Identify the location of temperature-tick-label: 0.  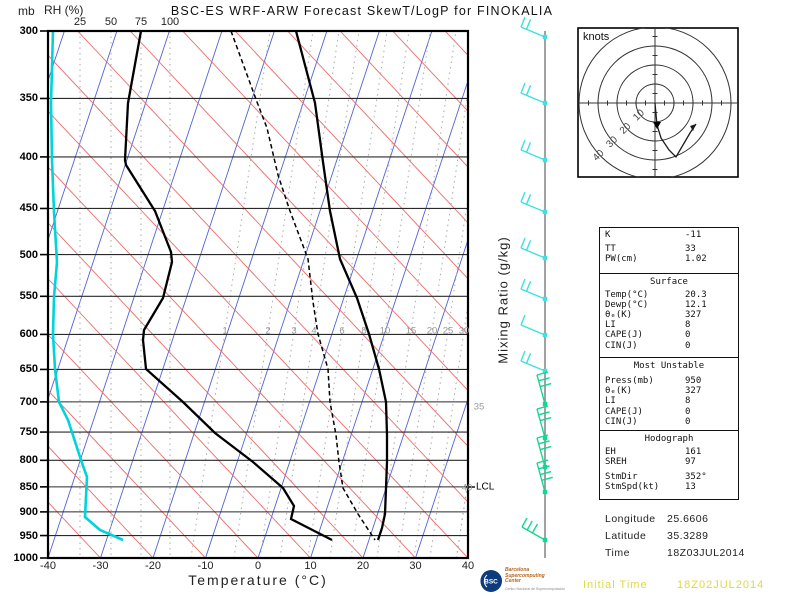
(258, 566).